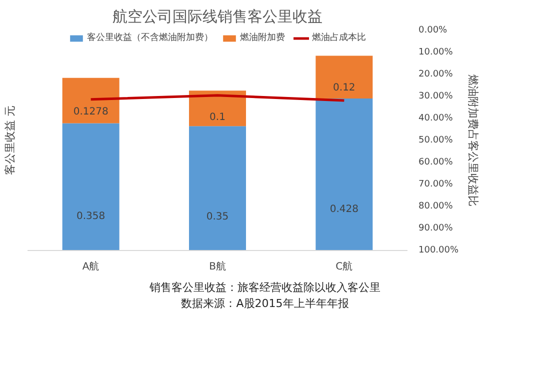 The height and width of the screenshot is (379, 550). Describe the element at coordinates (344, 266) in the screenshot. I see `x-tick-label: C航` at that location.